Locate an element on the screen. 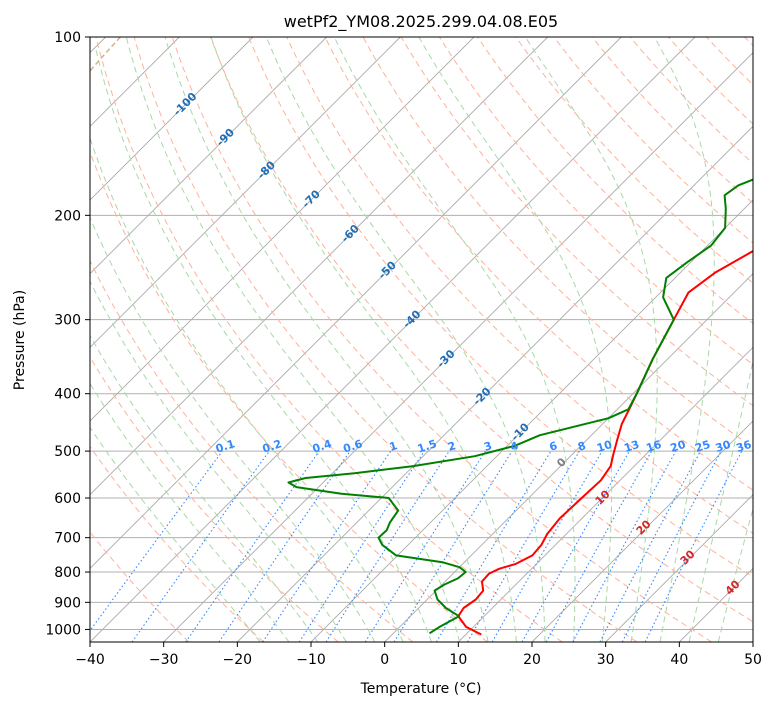 The width and height of the screenshot is (775, 708). y-tick-label: 900 is located at coordinates (67, 603).